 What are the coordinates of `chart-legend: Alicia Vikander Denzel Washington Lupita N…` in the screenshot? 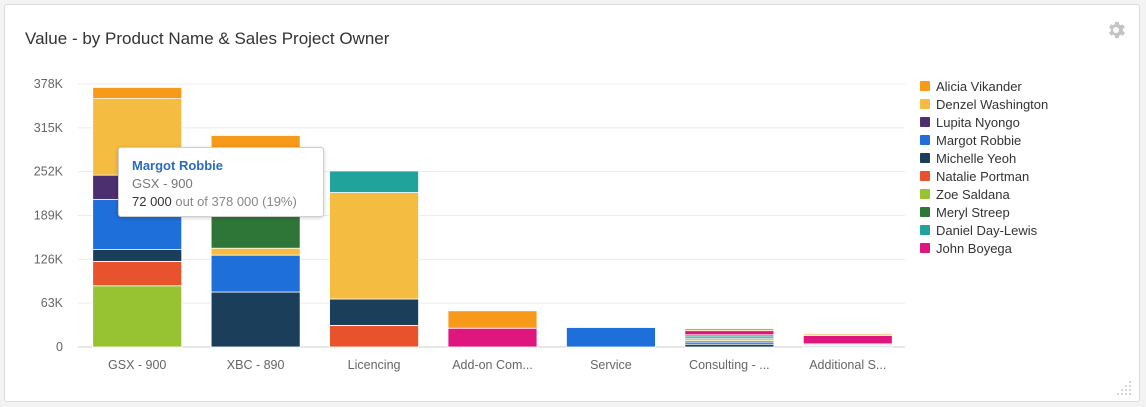 It's located at (984, 167).